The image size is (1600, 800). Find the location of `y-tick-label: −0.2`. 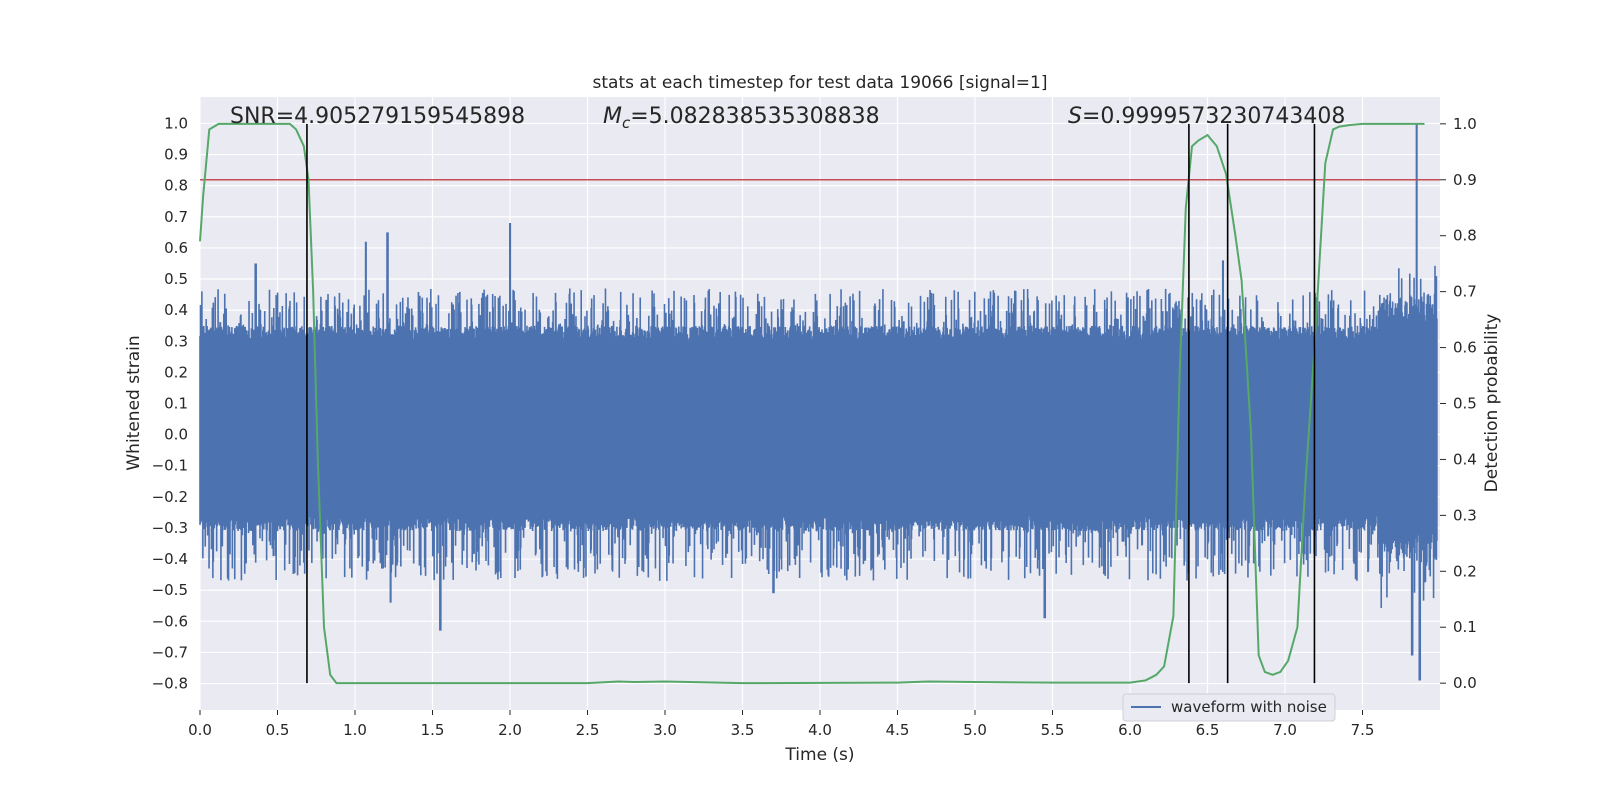

y-tick-label: −0.2 is located at coordinates (170, 497).